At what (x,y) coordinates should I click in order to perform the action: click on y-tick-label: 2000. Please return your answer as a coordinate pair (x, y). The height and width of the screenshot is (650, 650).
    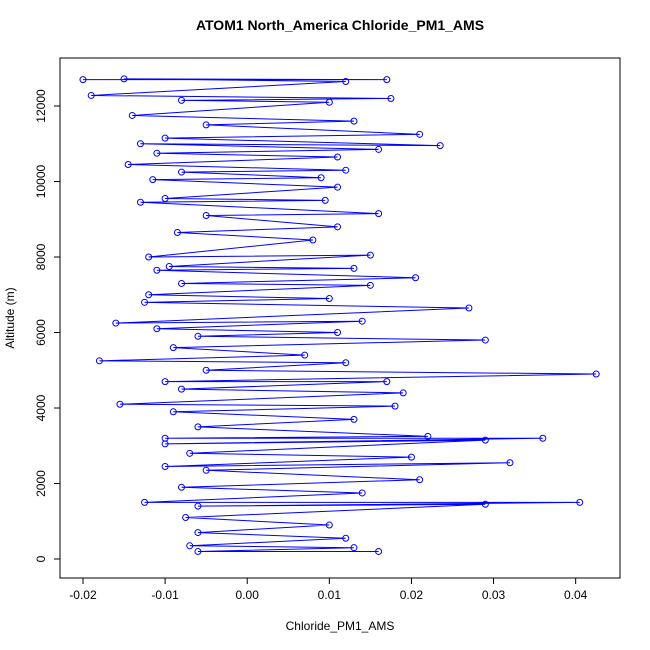
    Looking at the image, I should click on (41, 483).